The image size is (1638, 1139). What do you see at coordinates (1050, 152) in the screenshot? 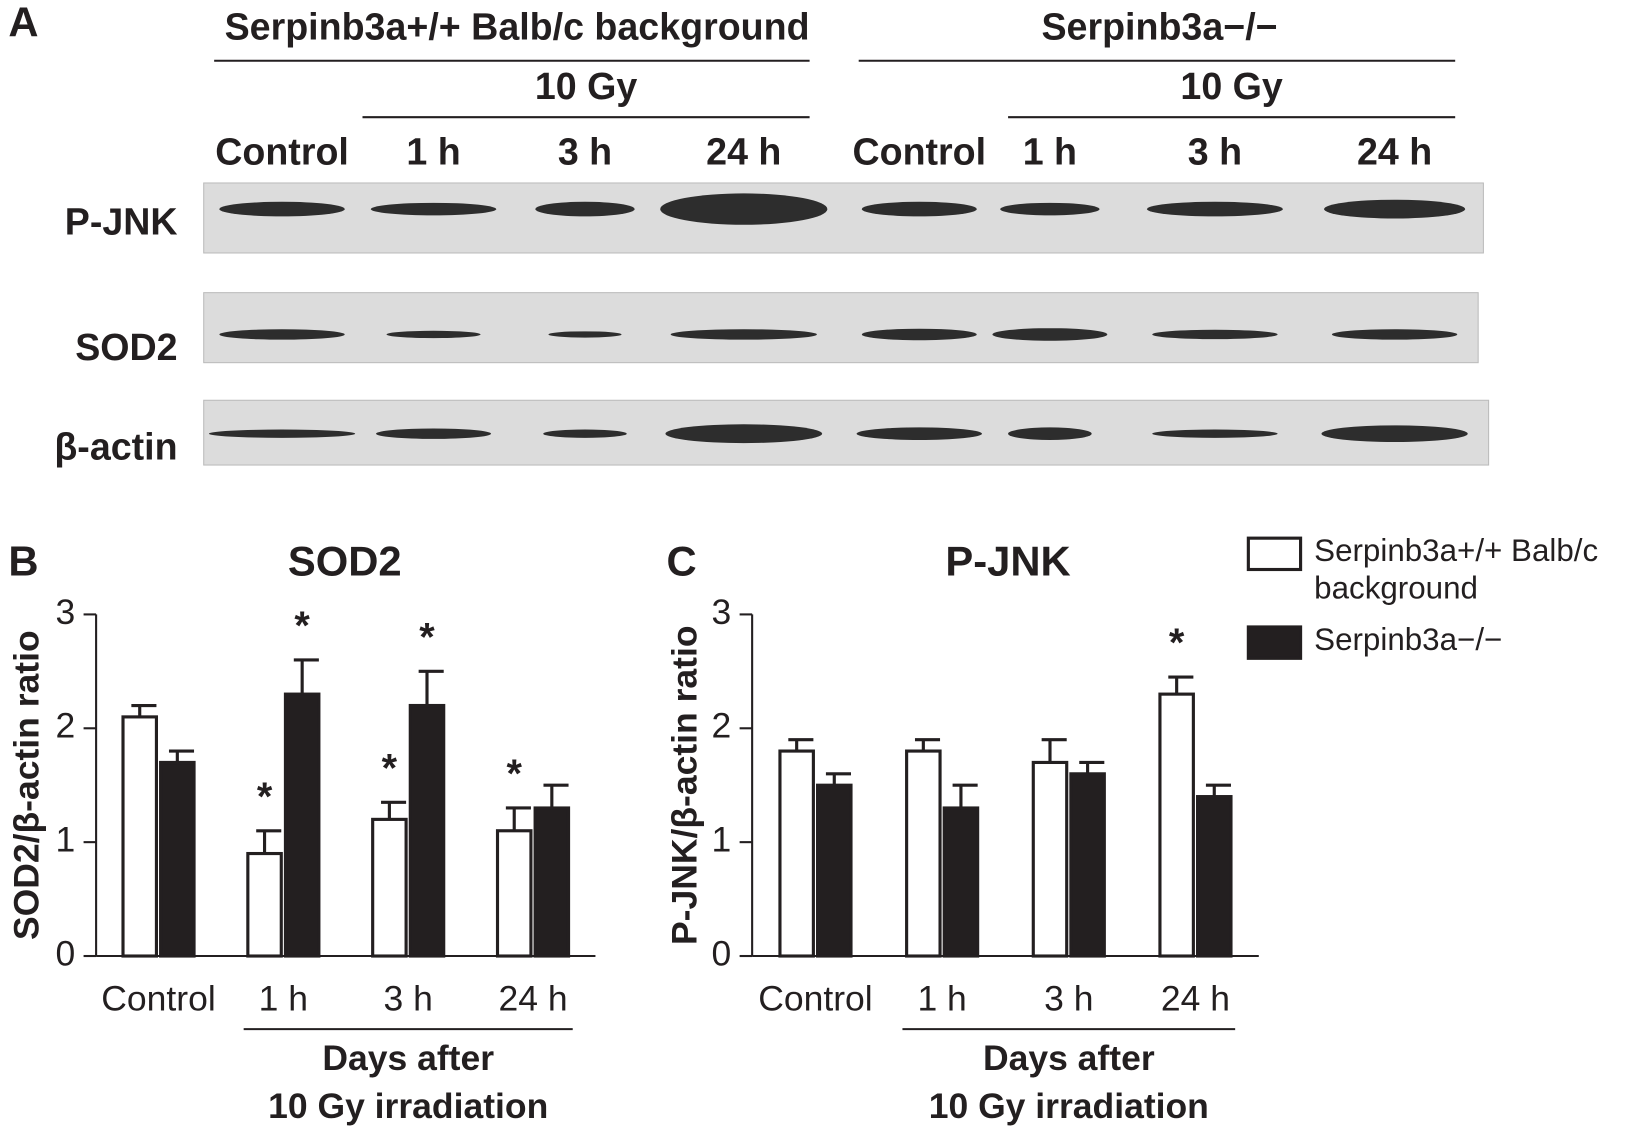
I see `lane-label: 1 h` at bounding box center [1050, 152].